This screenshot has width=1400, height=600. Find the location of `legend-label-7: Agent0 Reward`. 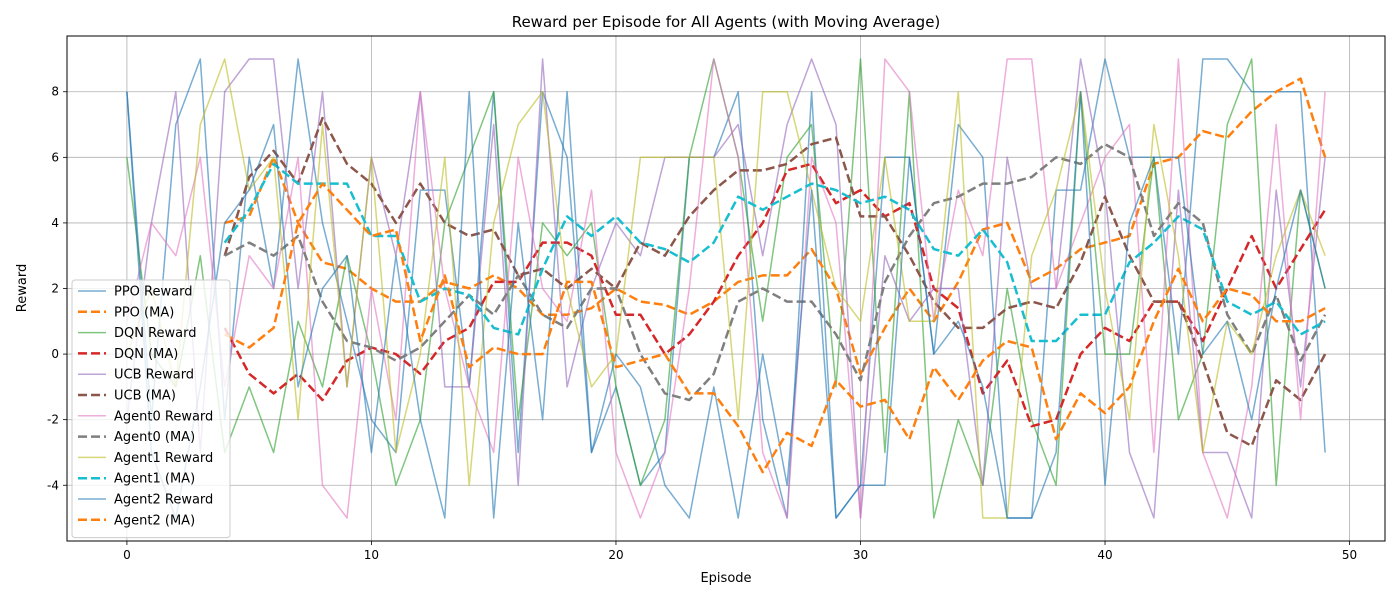

legend-label-7: Agent0 Reward is located at coordinates (163, 416).